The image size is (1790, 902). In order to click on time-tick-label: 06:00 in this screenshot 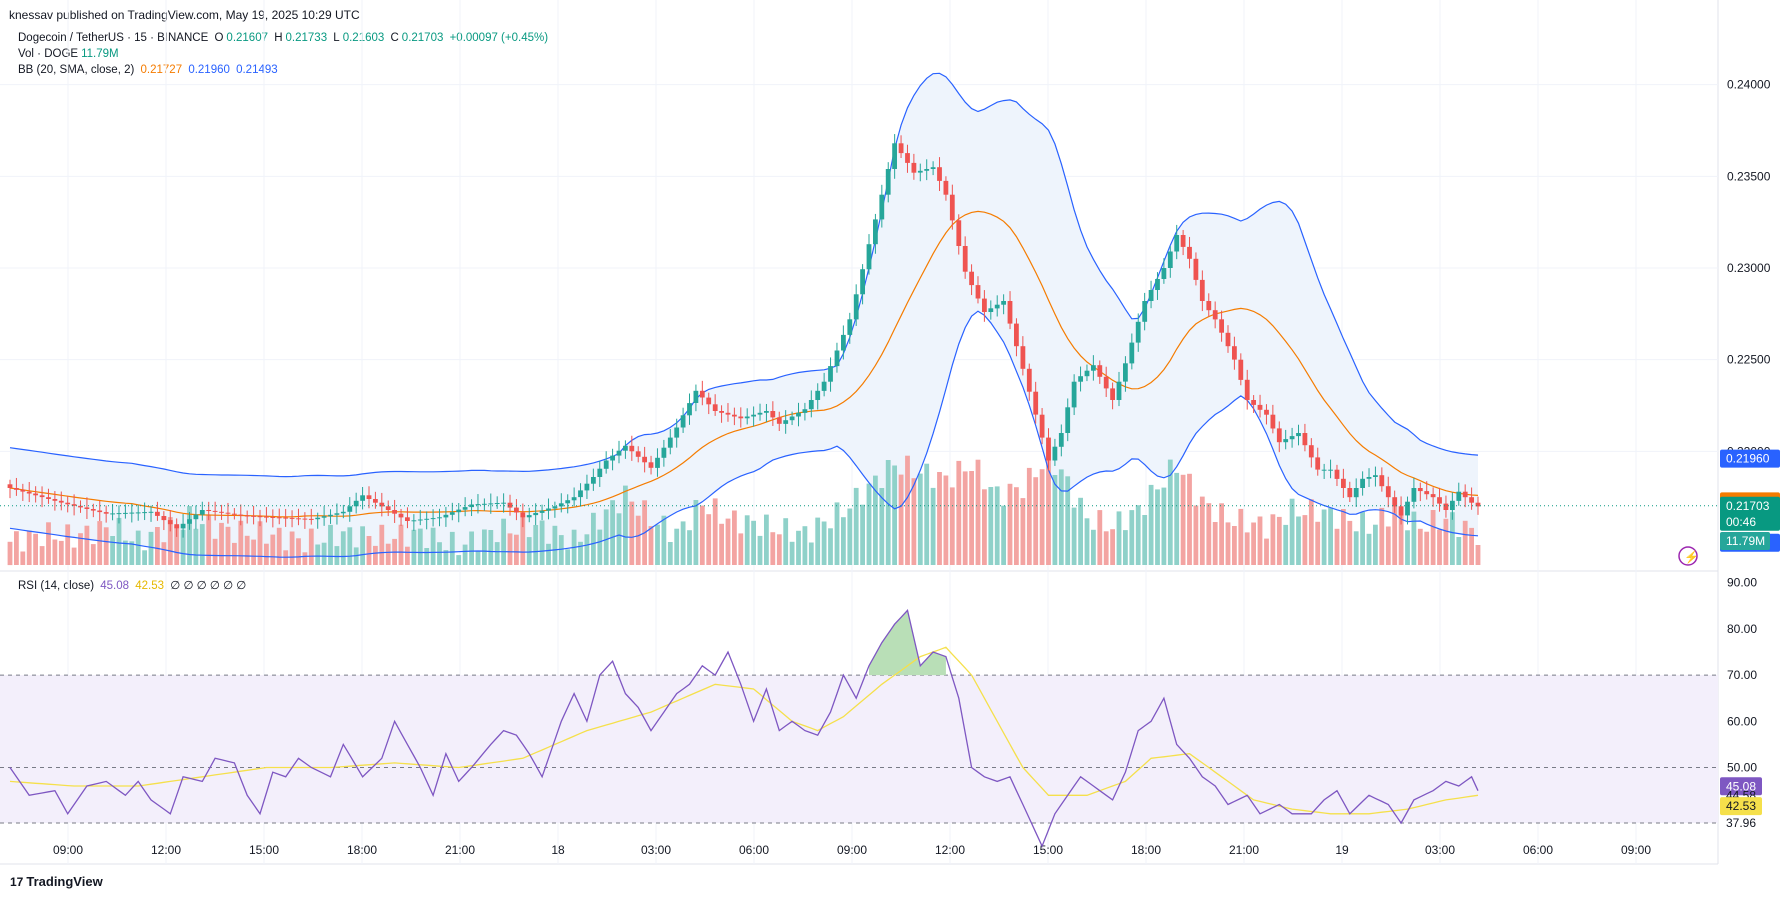, I will do `click(754, 850)`.